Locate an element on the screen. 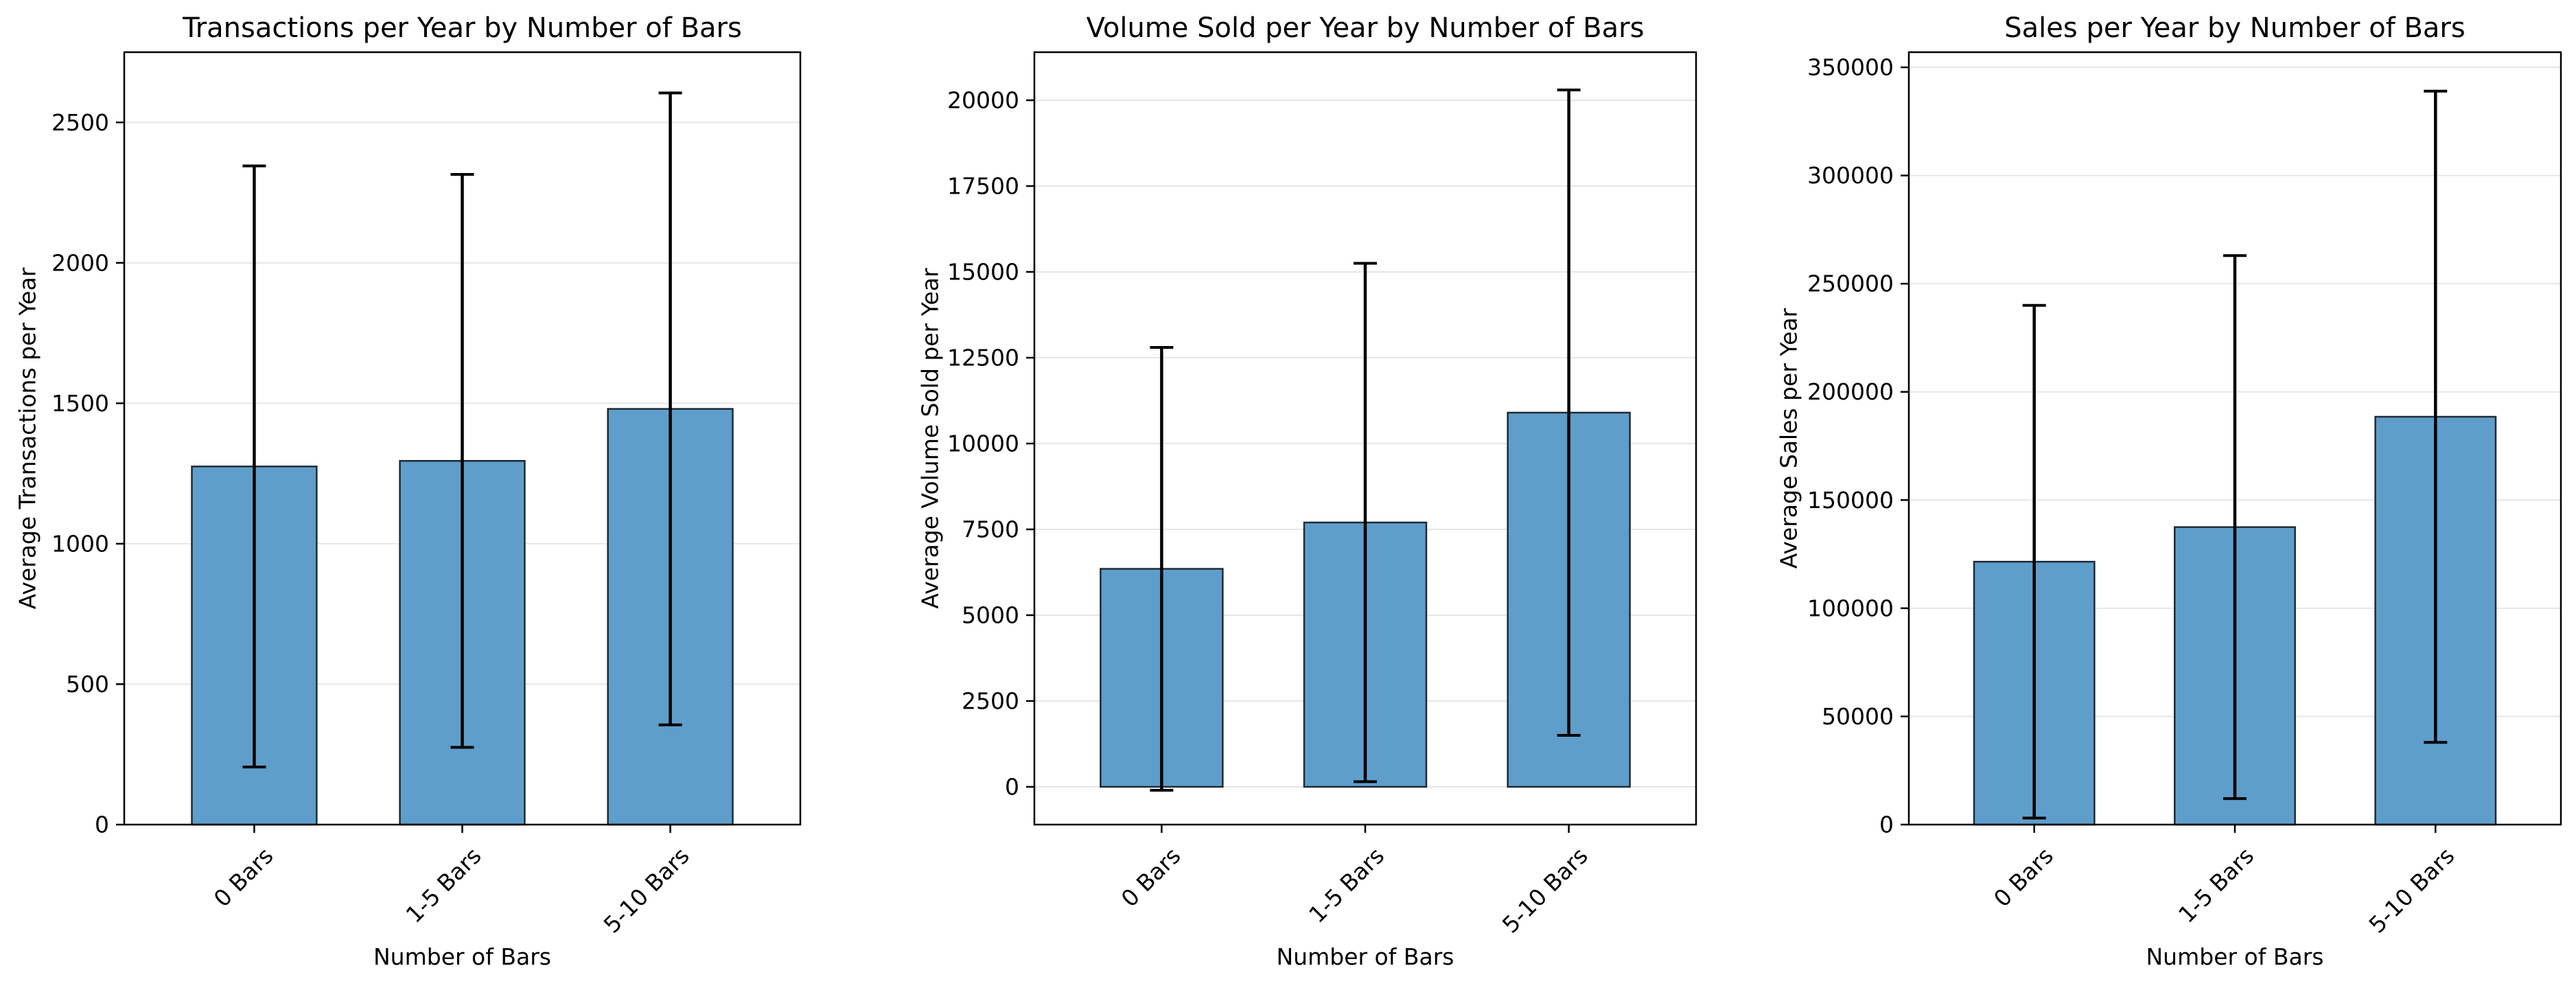 The height and width of the screenshot is (988, 2576). chart-title: Transactions per Year by Number of Bars is located at coordinates (462, 28).